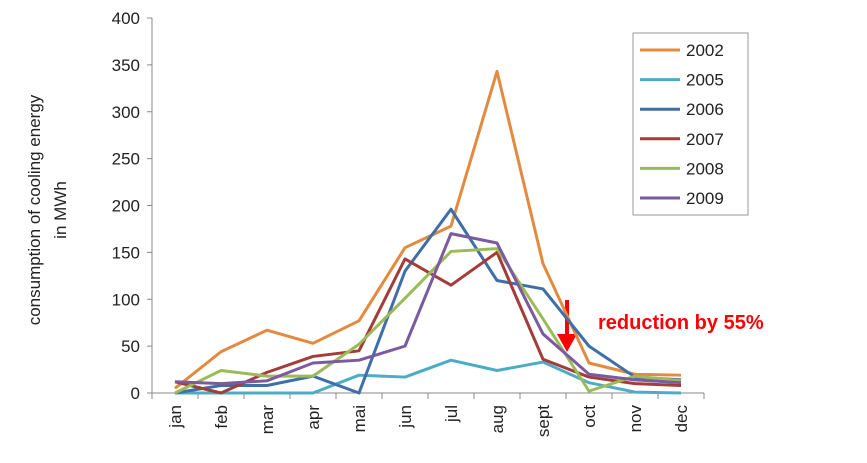 This screenshot has width=867, height=463. Describe the element at coordinates (126, 159) in the screenshot. I see `y-tick-label: 250` at that location.